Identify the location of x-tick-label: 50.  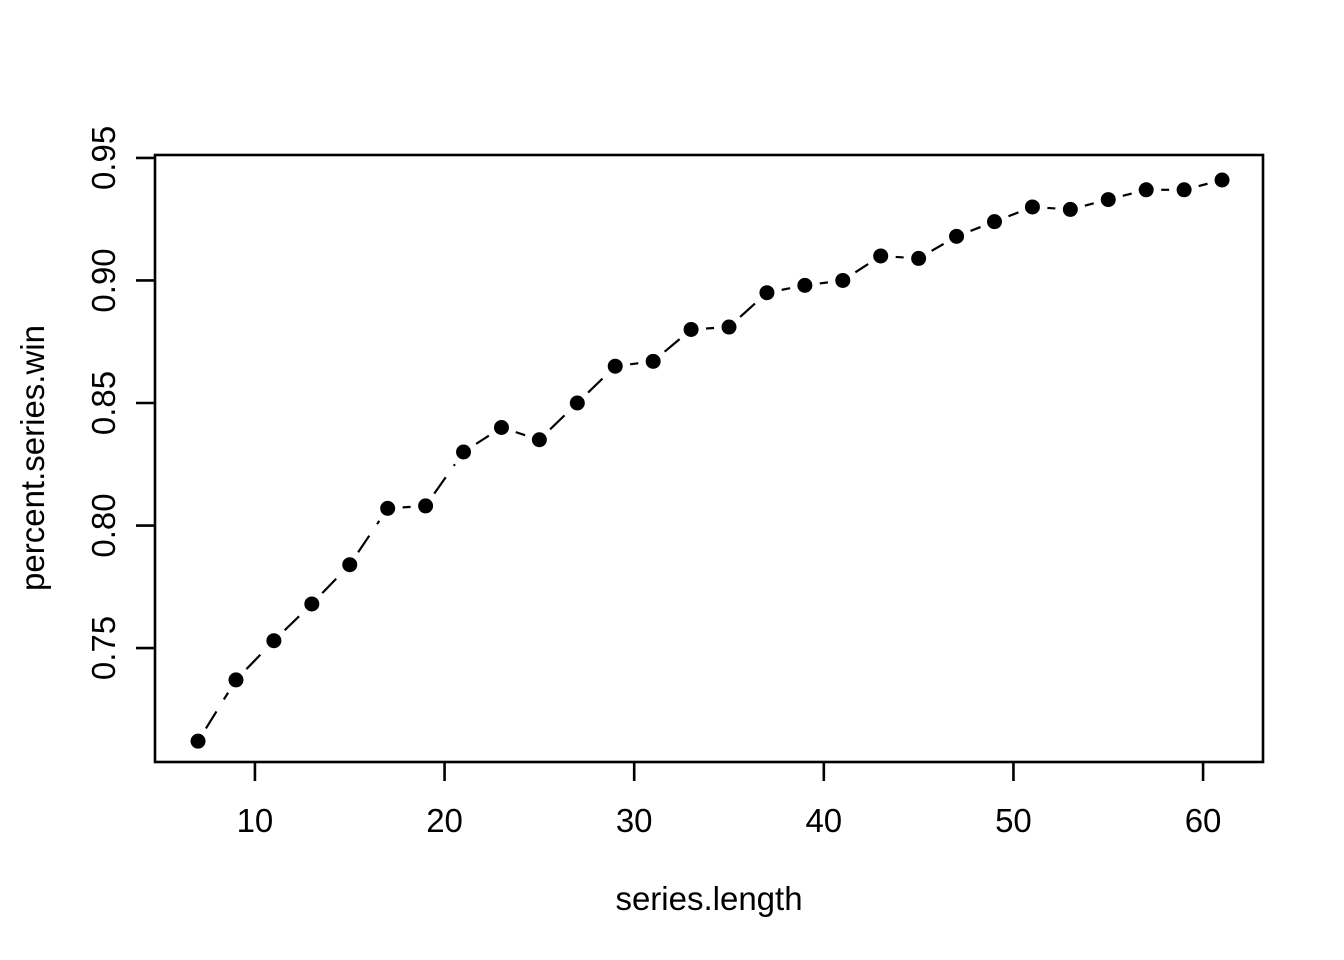
(1013, 820).